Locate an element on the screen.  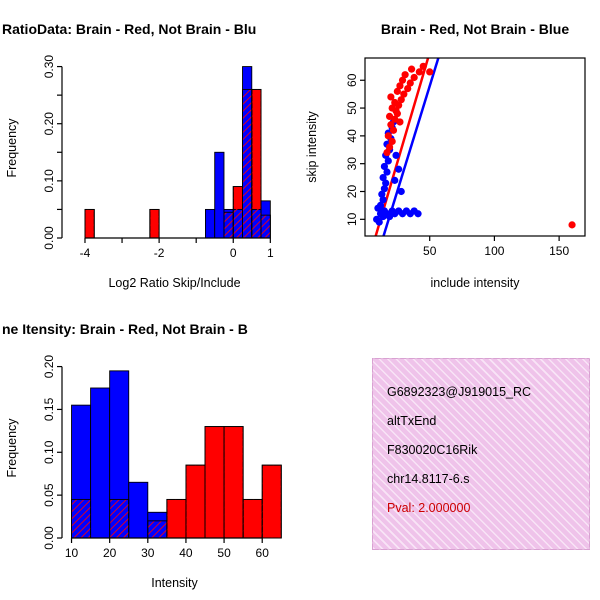
svg-text: 0.05 is located at coordinates (49, 495).